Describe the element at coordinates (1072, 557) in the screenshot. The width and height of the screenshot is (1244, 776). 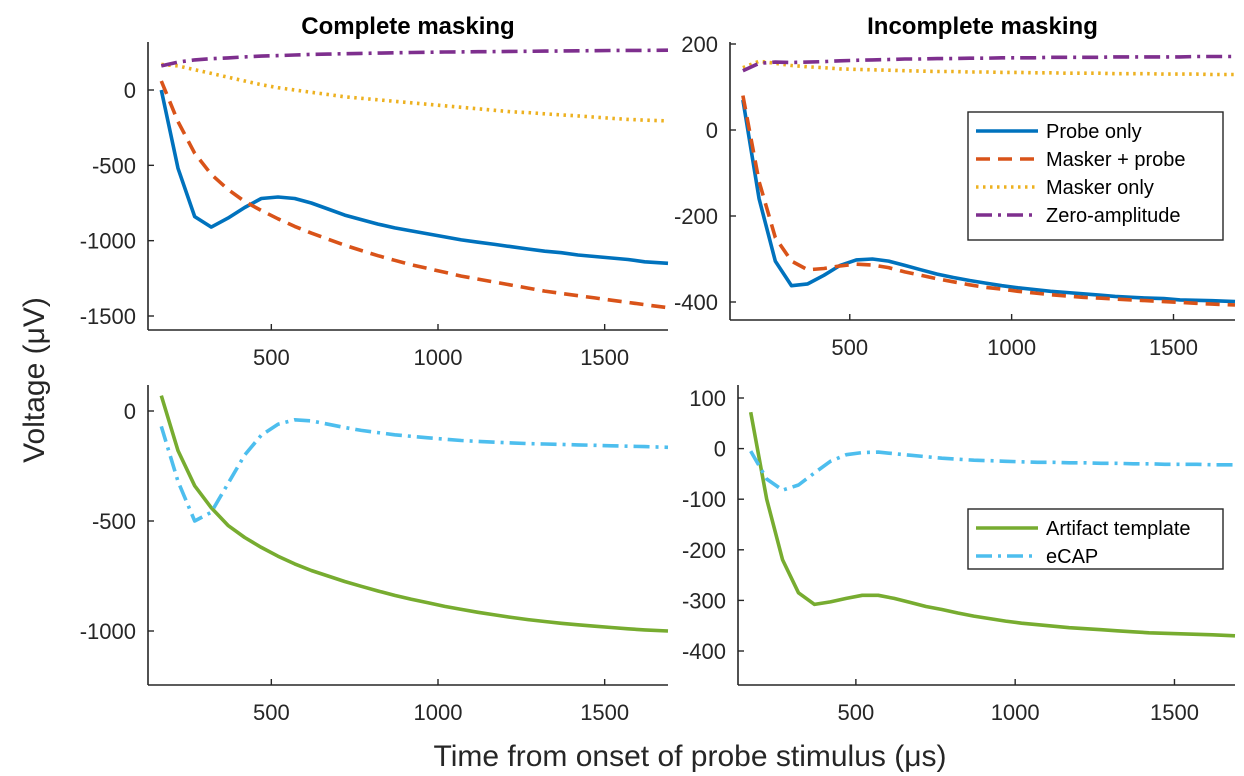
I see `legend-entry-label: eCAP` at that location.